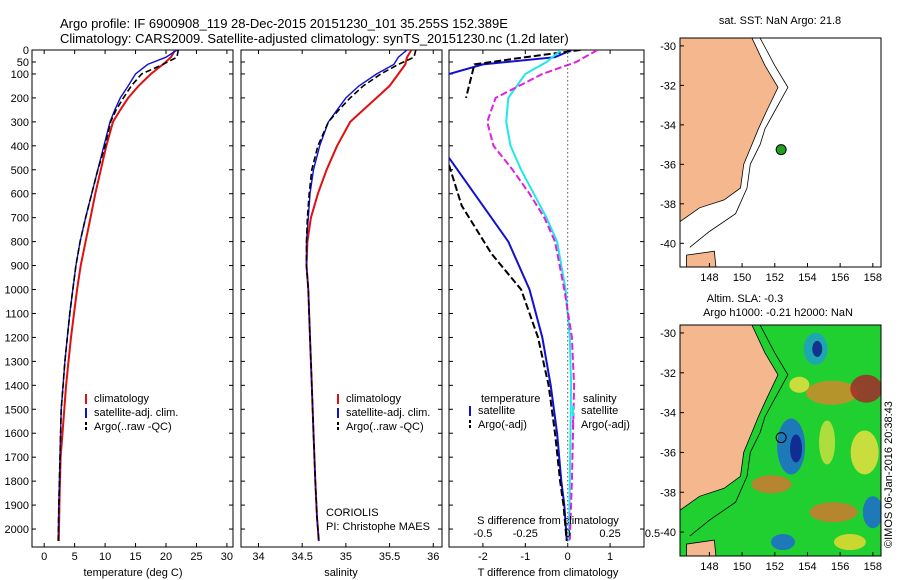 The image size is (900, 580). Describe the element at coordinates (17, 434) in the screenshot. I see `y-tick-label: 1600` at that location.